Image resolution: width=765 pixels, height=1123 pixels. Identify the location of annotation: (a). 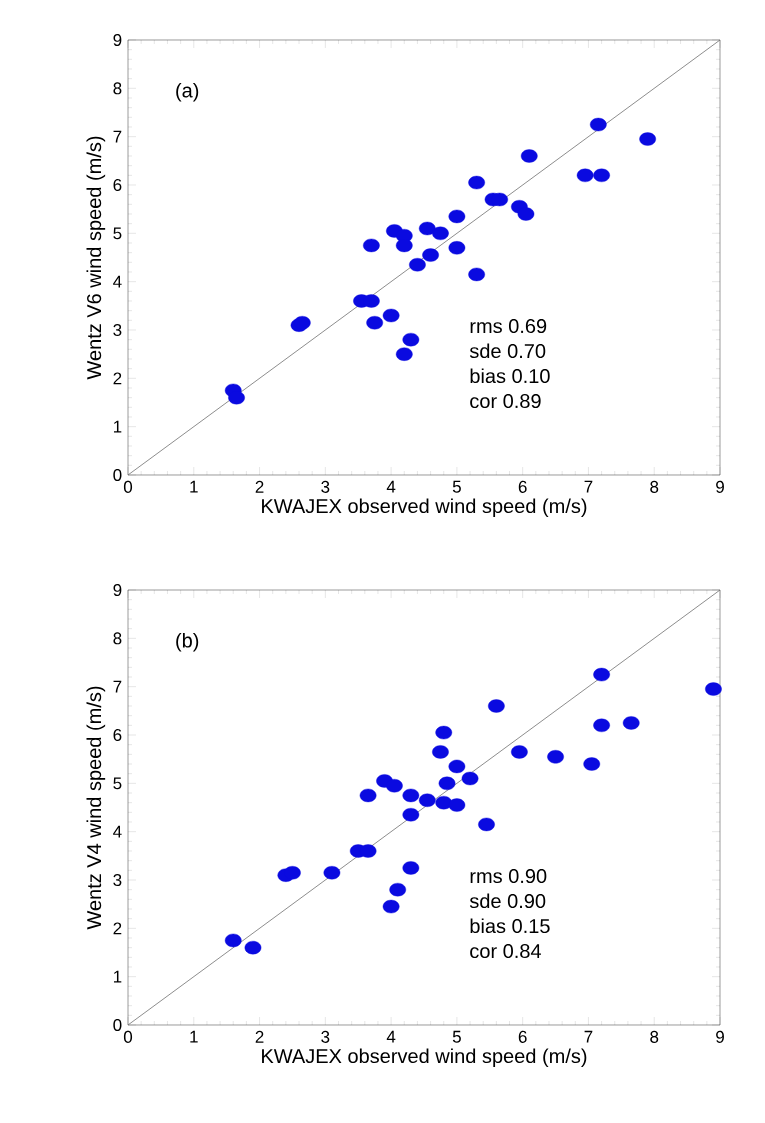
(187, 92).